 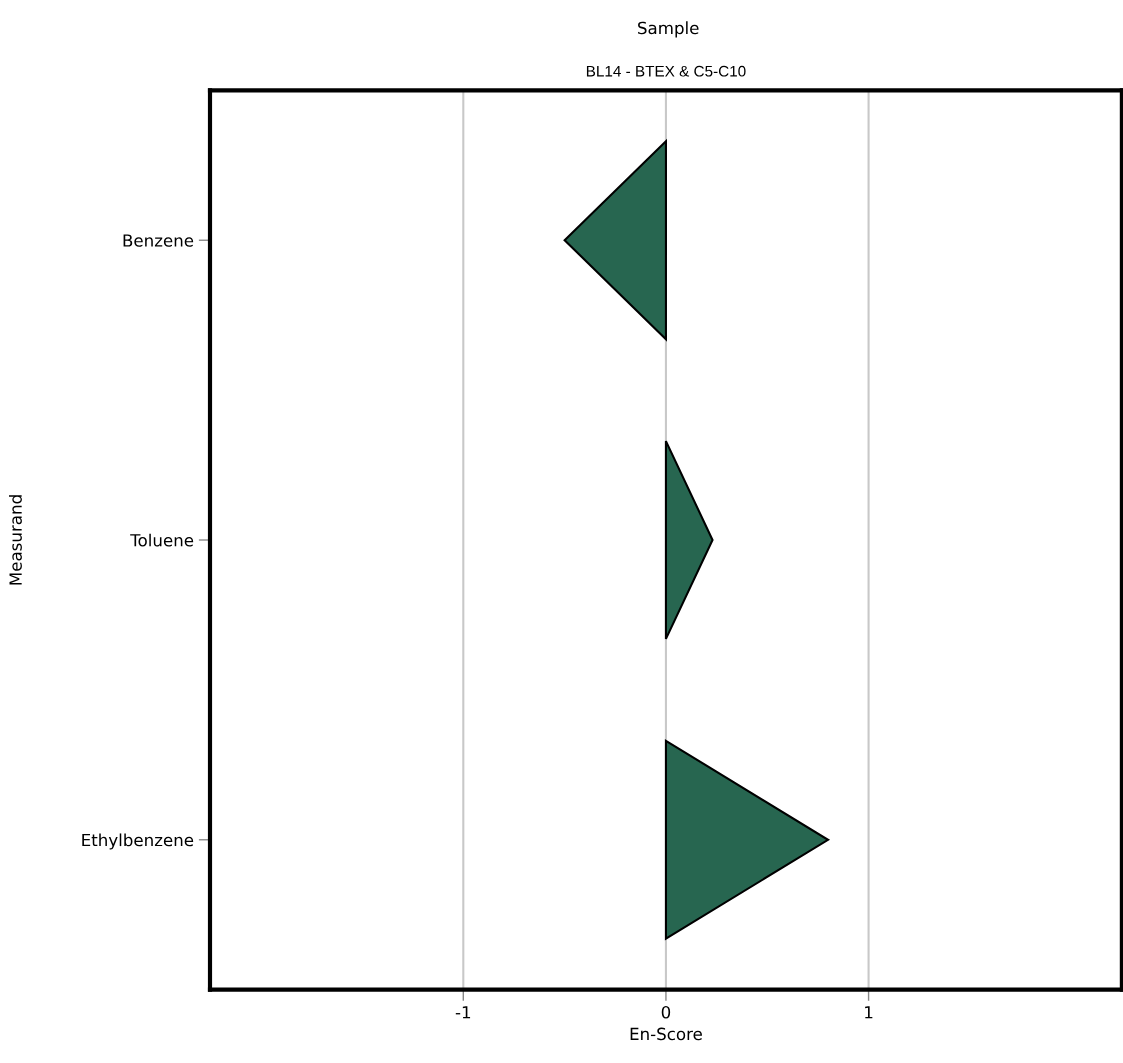 I want to click on x-tick-label: 1, so click(x=869, y=1012).